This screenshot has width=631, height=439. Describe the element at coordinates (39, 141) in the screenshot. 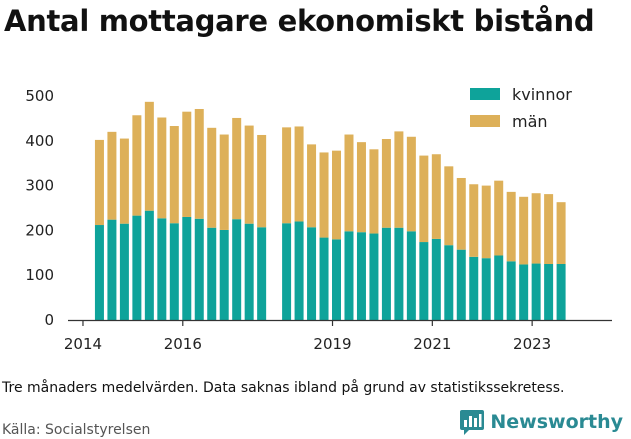

I see `y-tick-label: 400` at that location.